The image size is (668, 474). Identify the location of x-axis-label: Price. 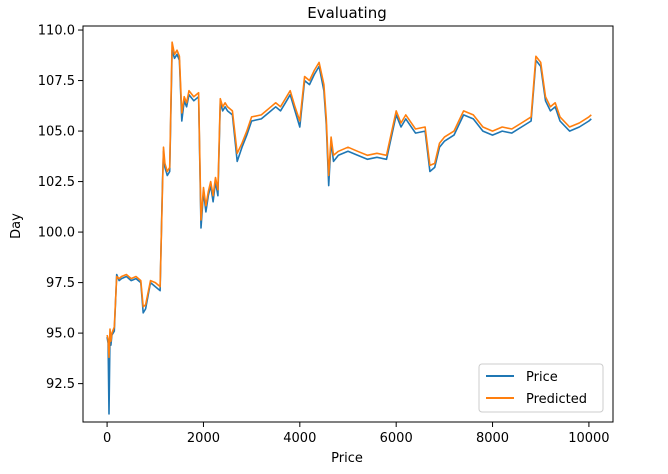
(347, 458).